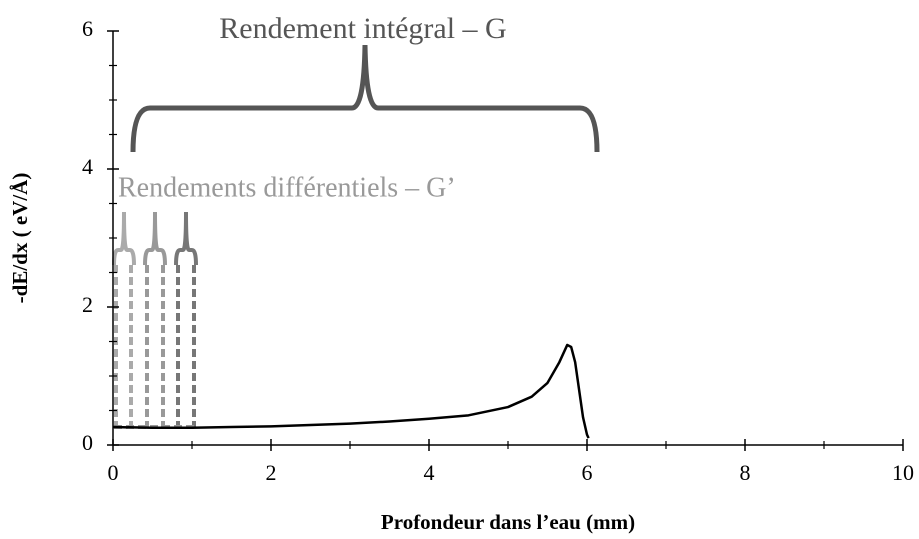 The height and width of the screenshot is (539, 919). Describe the element at coordinates (87, 304) in the screenshot. I see `y-tick-label: 2` at that location.